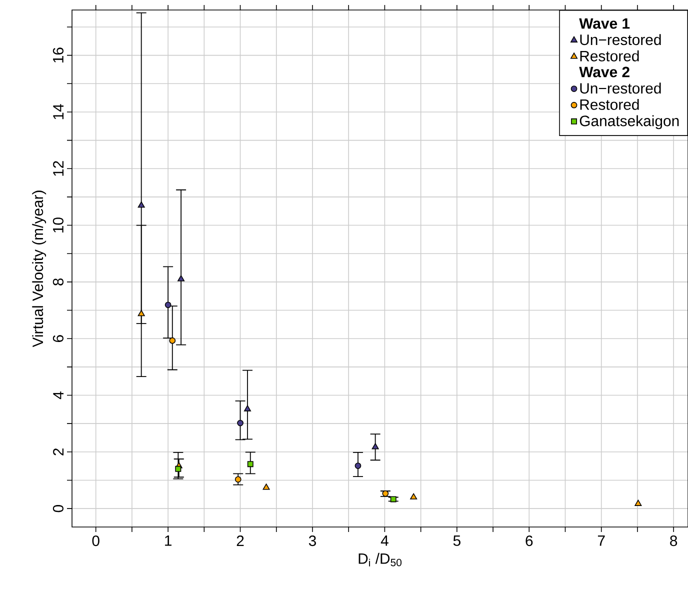 The height and width of the screenshot is (590, 688). Describe the element at coordinates (58, 508) in the screenshot. I see `y-tick-label: 0` at that location.